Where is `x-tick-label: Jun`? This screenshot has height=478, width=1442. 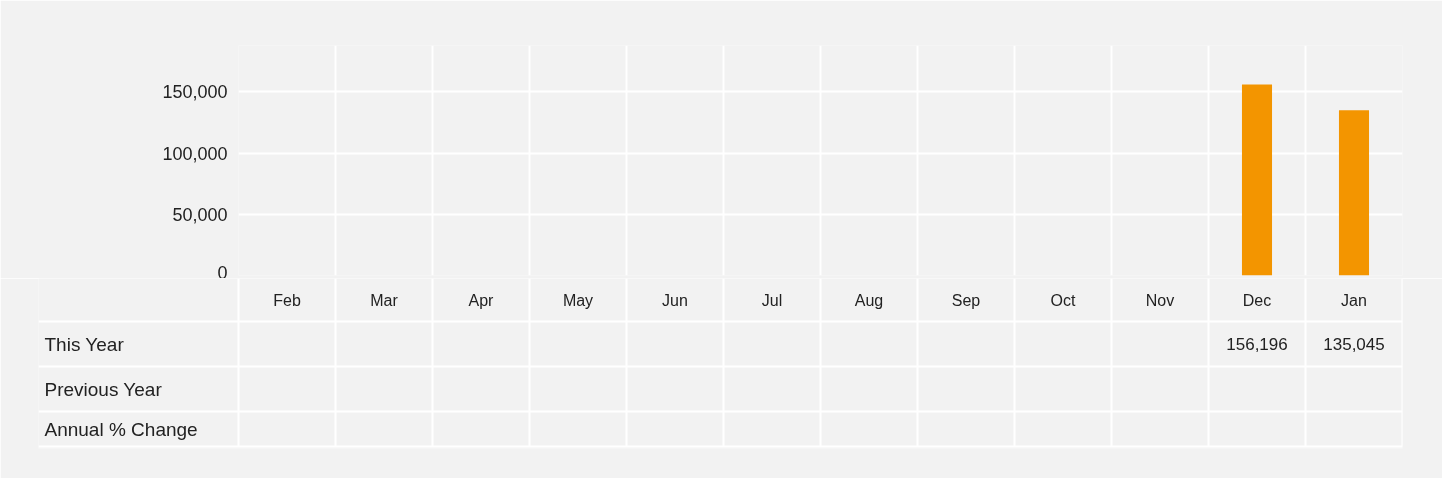 x-tick-label: Jun is located at coordinates (675, 300).